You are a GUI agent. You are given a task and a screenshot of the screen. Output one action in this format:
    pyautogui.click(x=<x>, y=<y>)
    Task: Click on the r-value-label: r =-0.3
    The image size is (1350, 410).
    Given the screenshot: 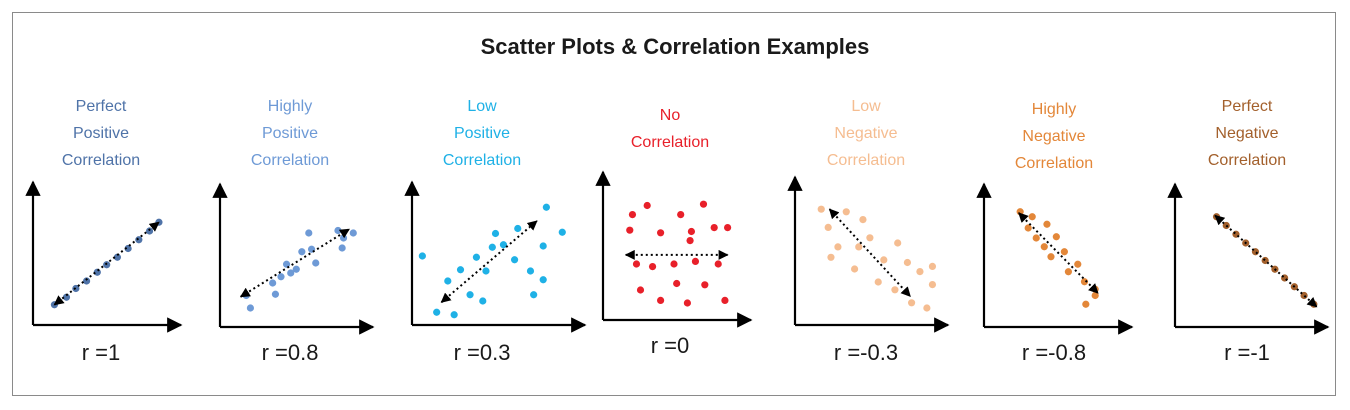 What is the action you would take?
    pyautogui.click(x=866, y=352)
    